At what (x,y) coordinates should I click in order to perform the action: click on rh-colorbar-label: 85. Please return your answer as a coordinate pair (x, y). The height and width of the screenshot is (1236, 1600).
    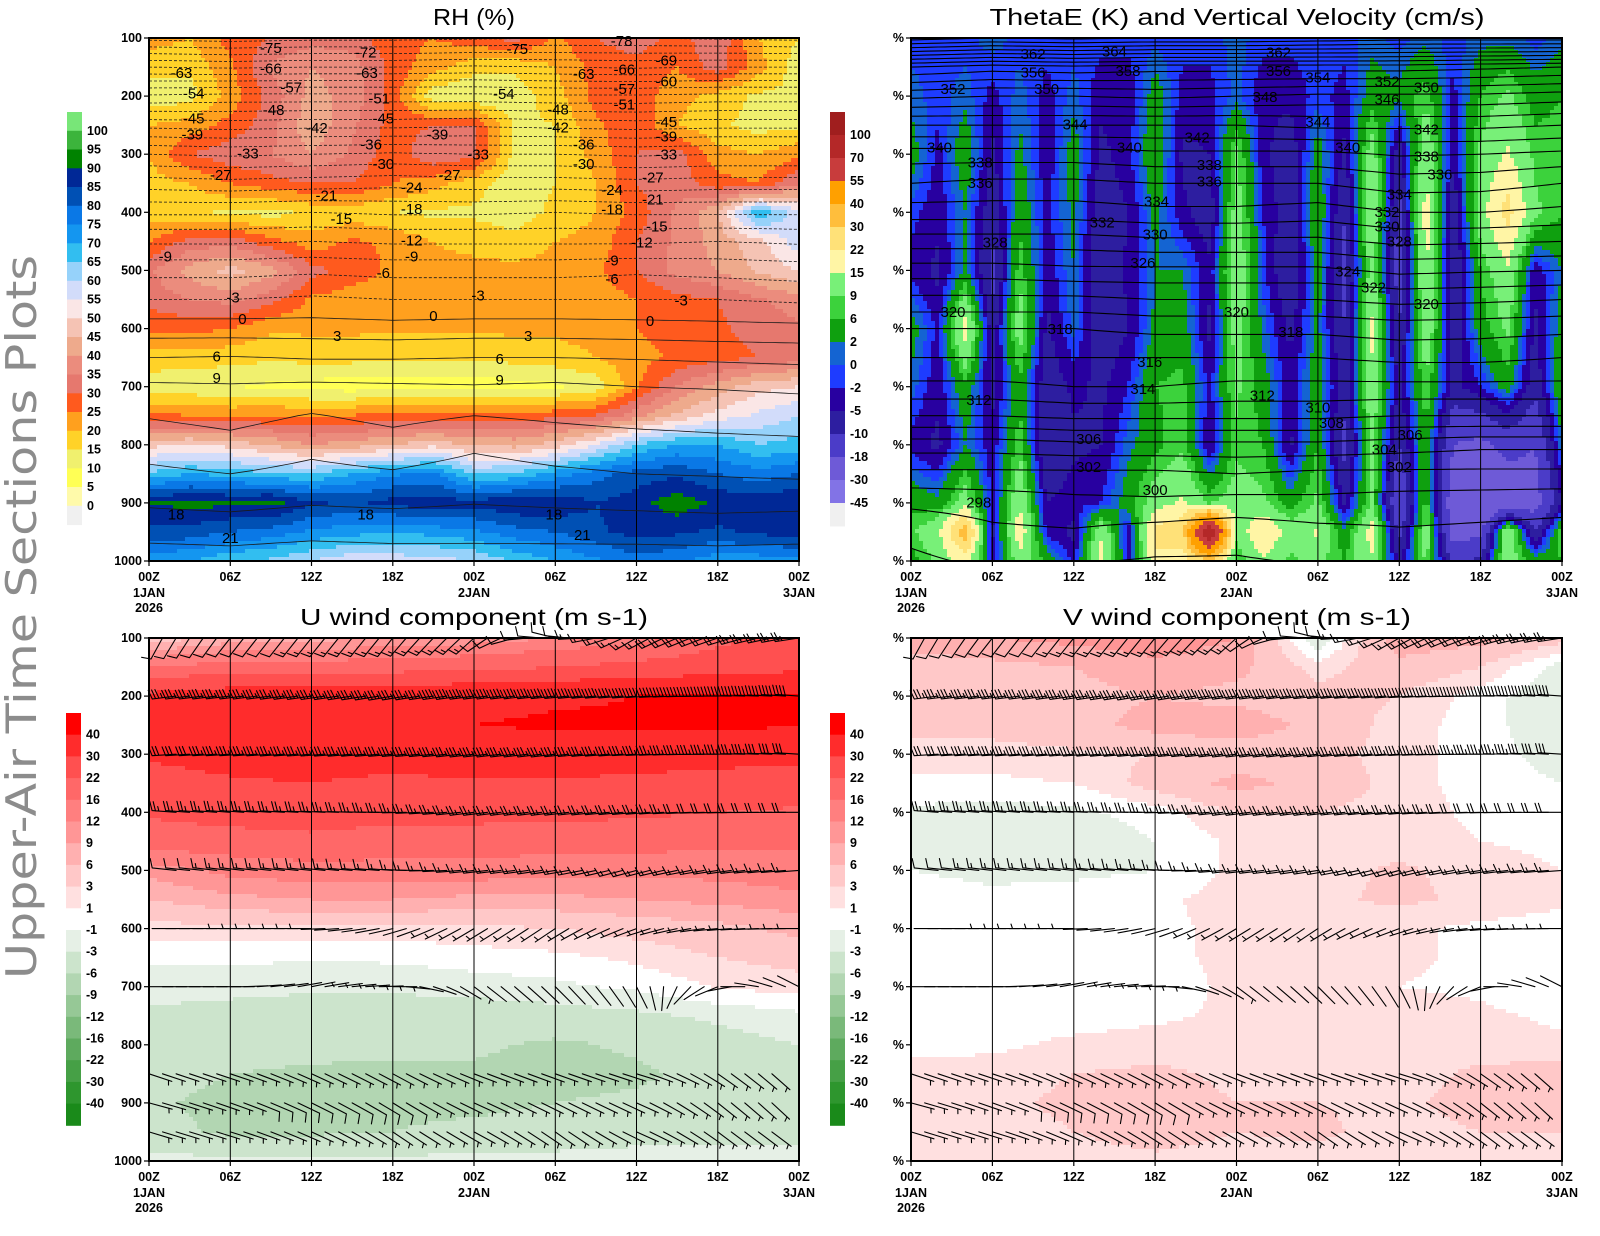
    Looking at the image, I should click on (94, 187).